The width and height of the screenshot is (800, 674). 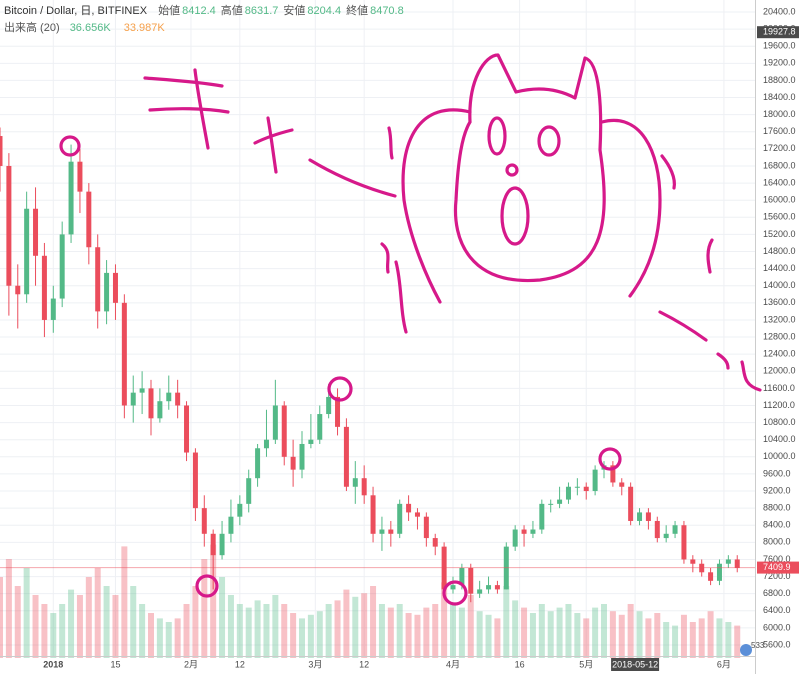 I want to click on y-tick-label: 11600.0, so click(x=779, y=388).